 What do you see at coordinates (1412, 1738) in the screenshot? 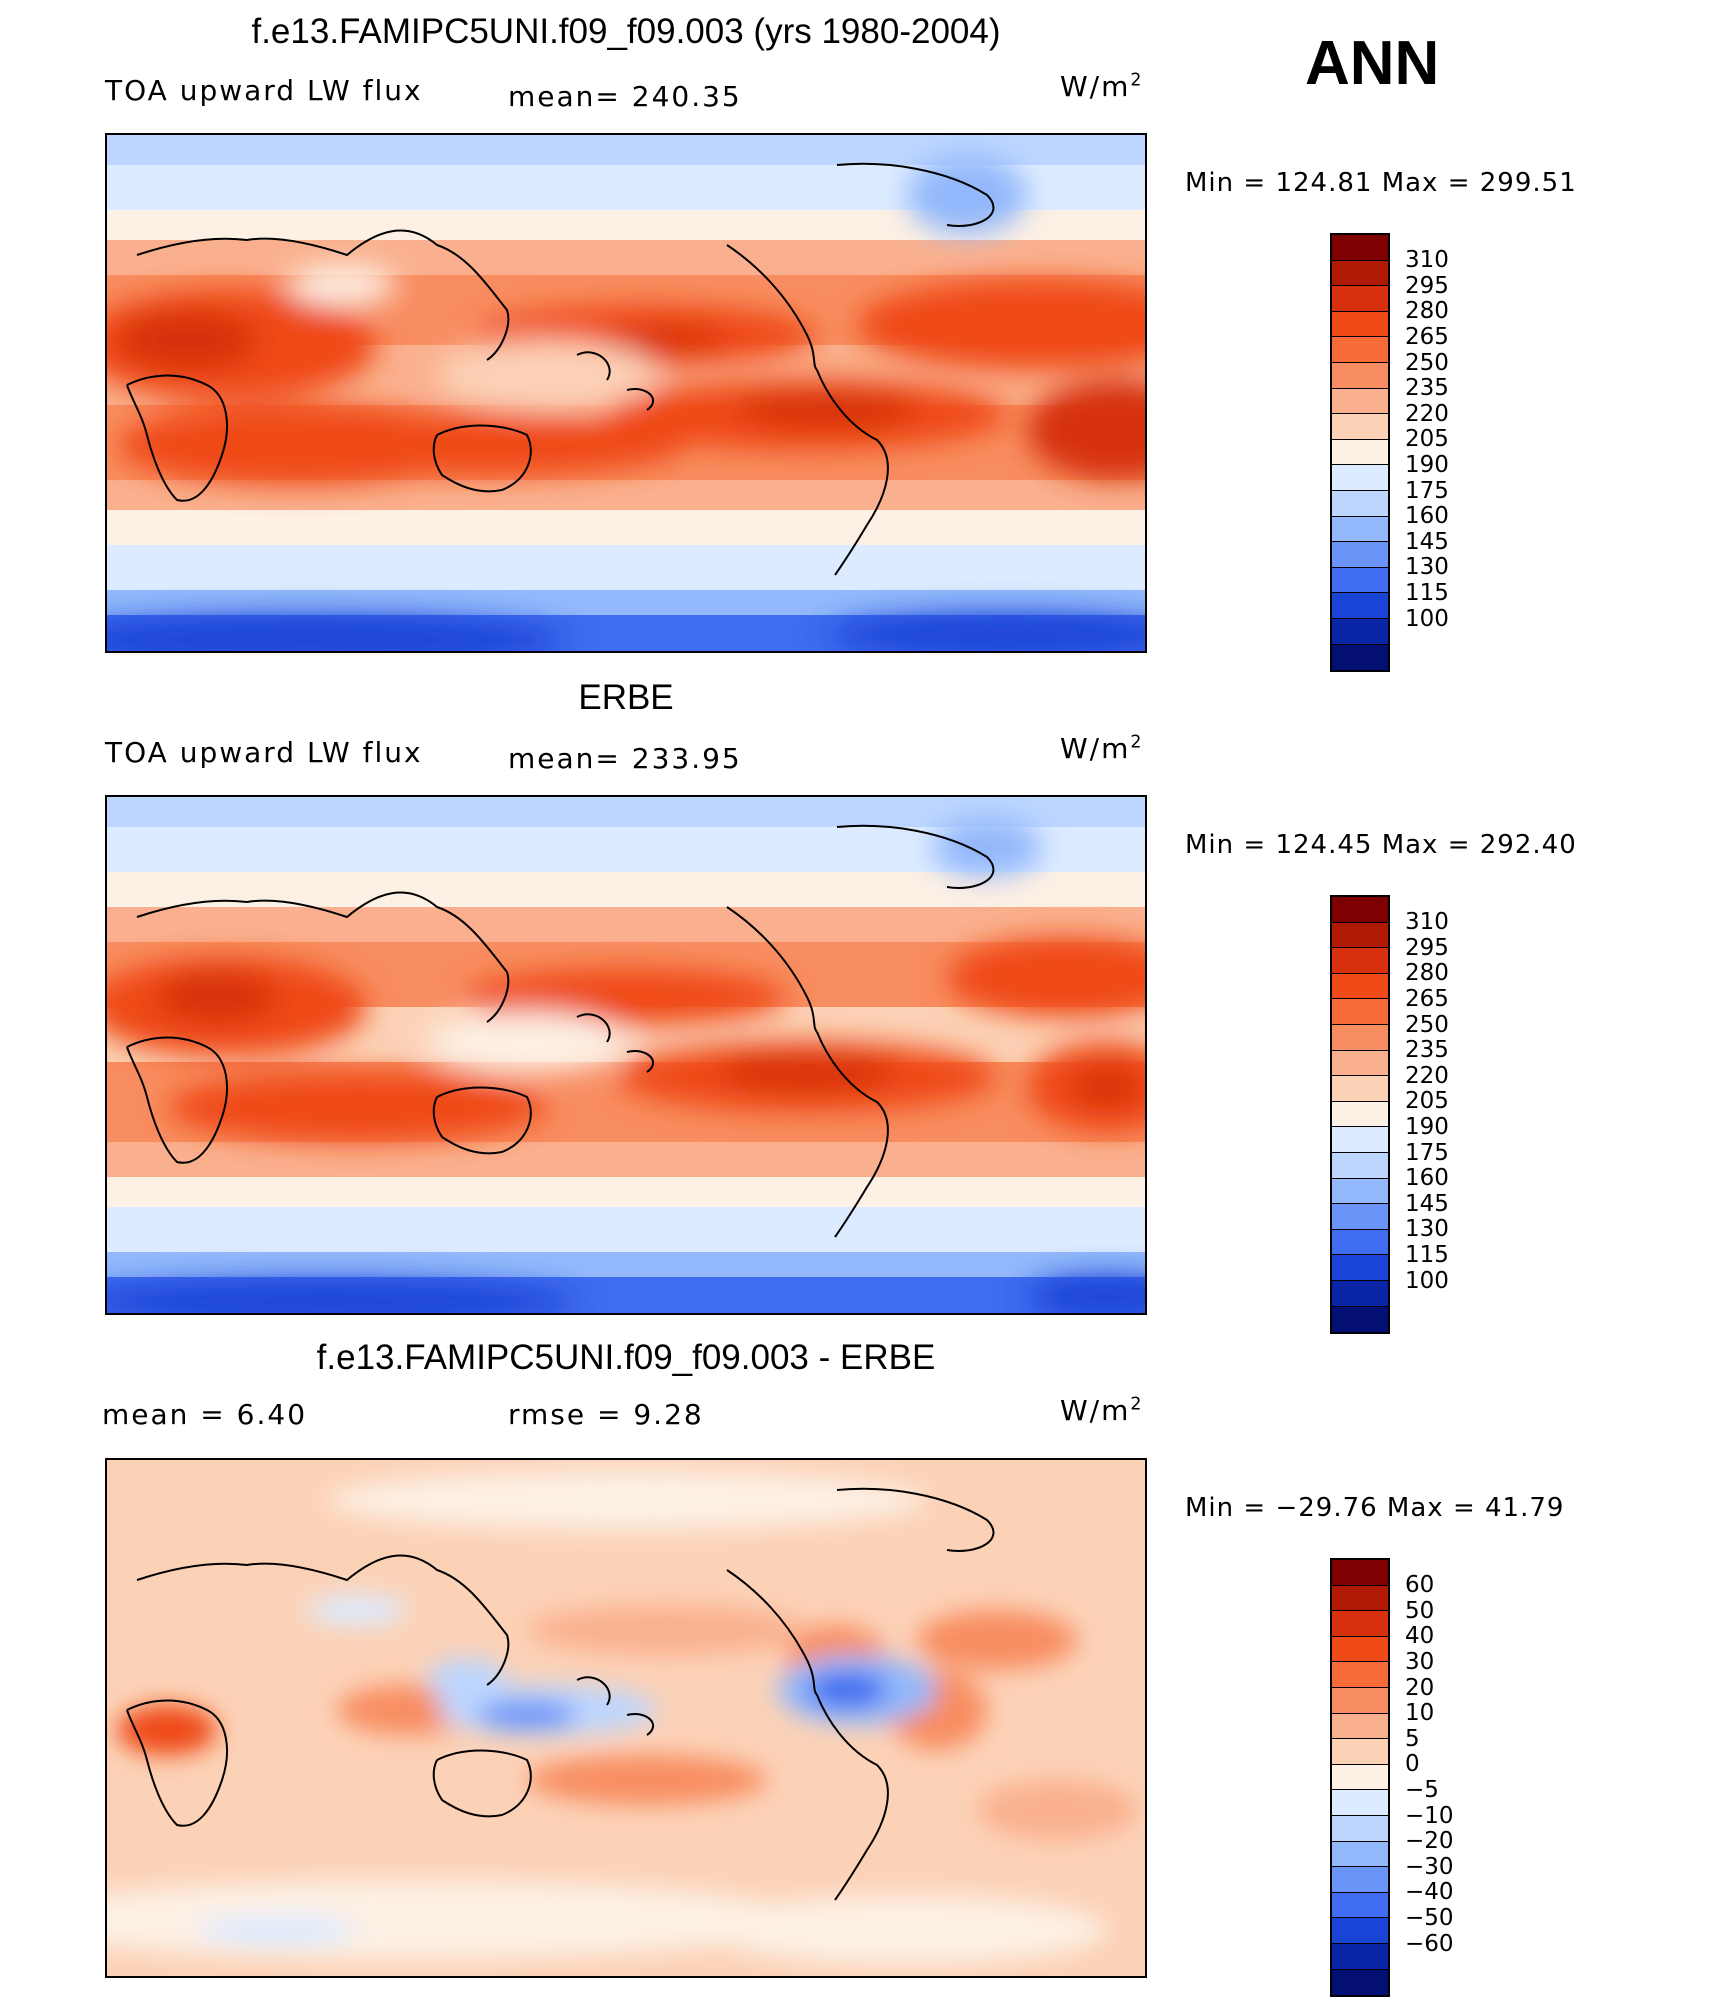
I see `colorbar-tick-label: 5` at bounding box center [1412, 1738].